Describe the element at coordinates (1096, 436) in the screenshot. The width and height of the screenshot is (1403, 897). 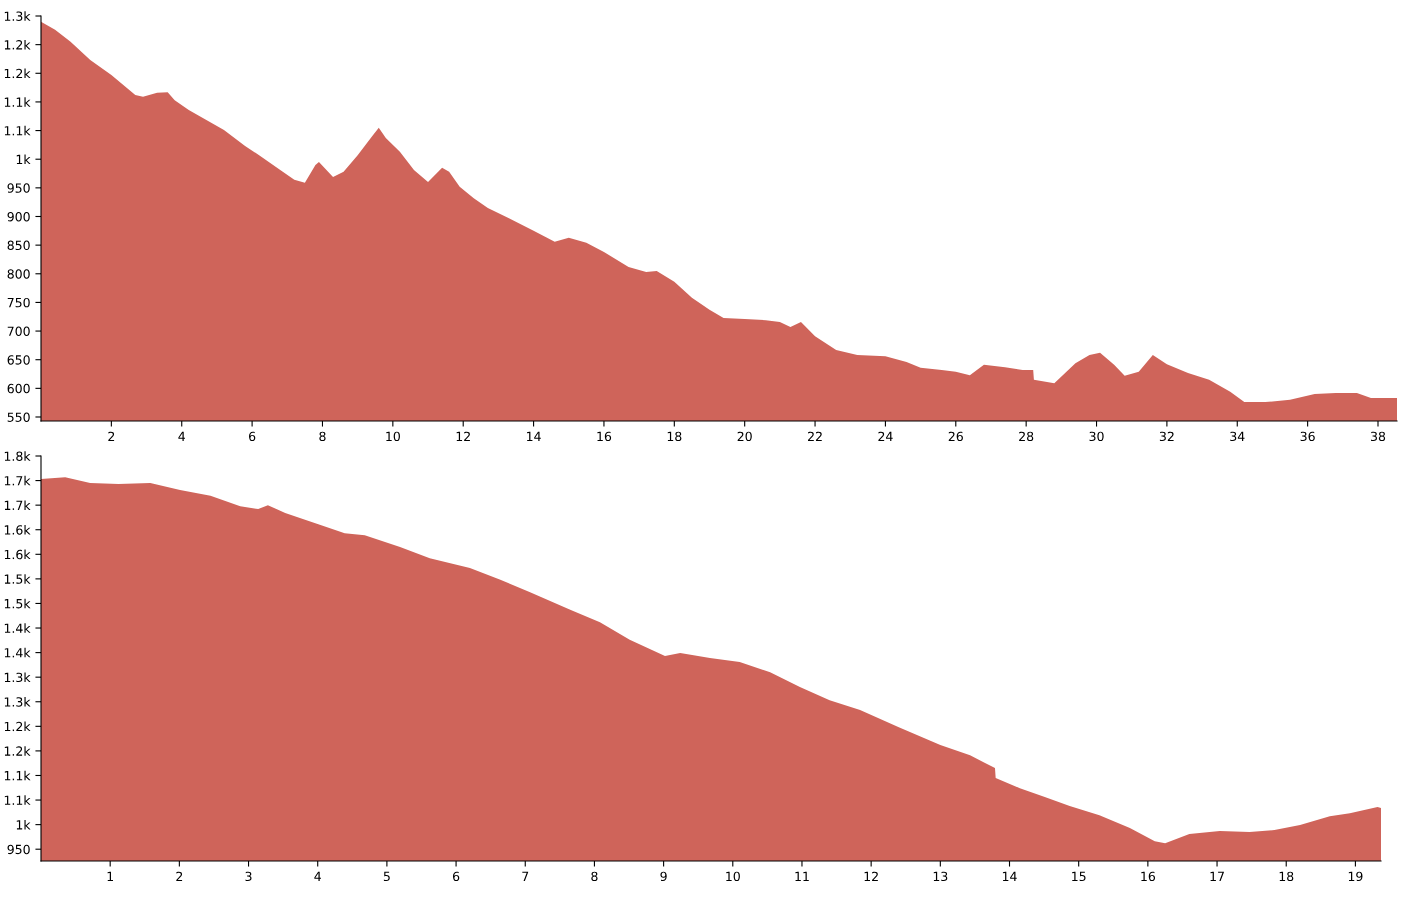
I see `x-tick-label: 30` at that location.